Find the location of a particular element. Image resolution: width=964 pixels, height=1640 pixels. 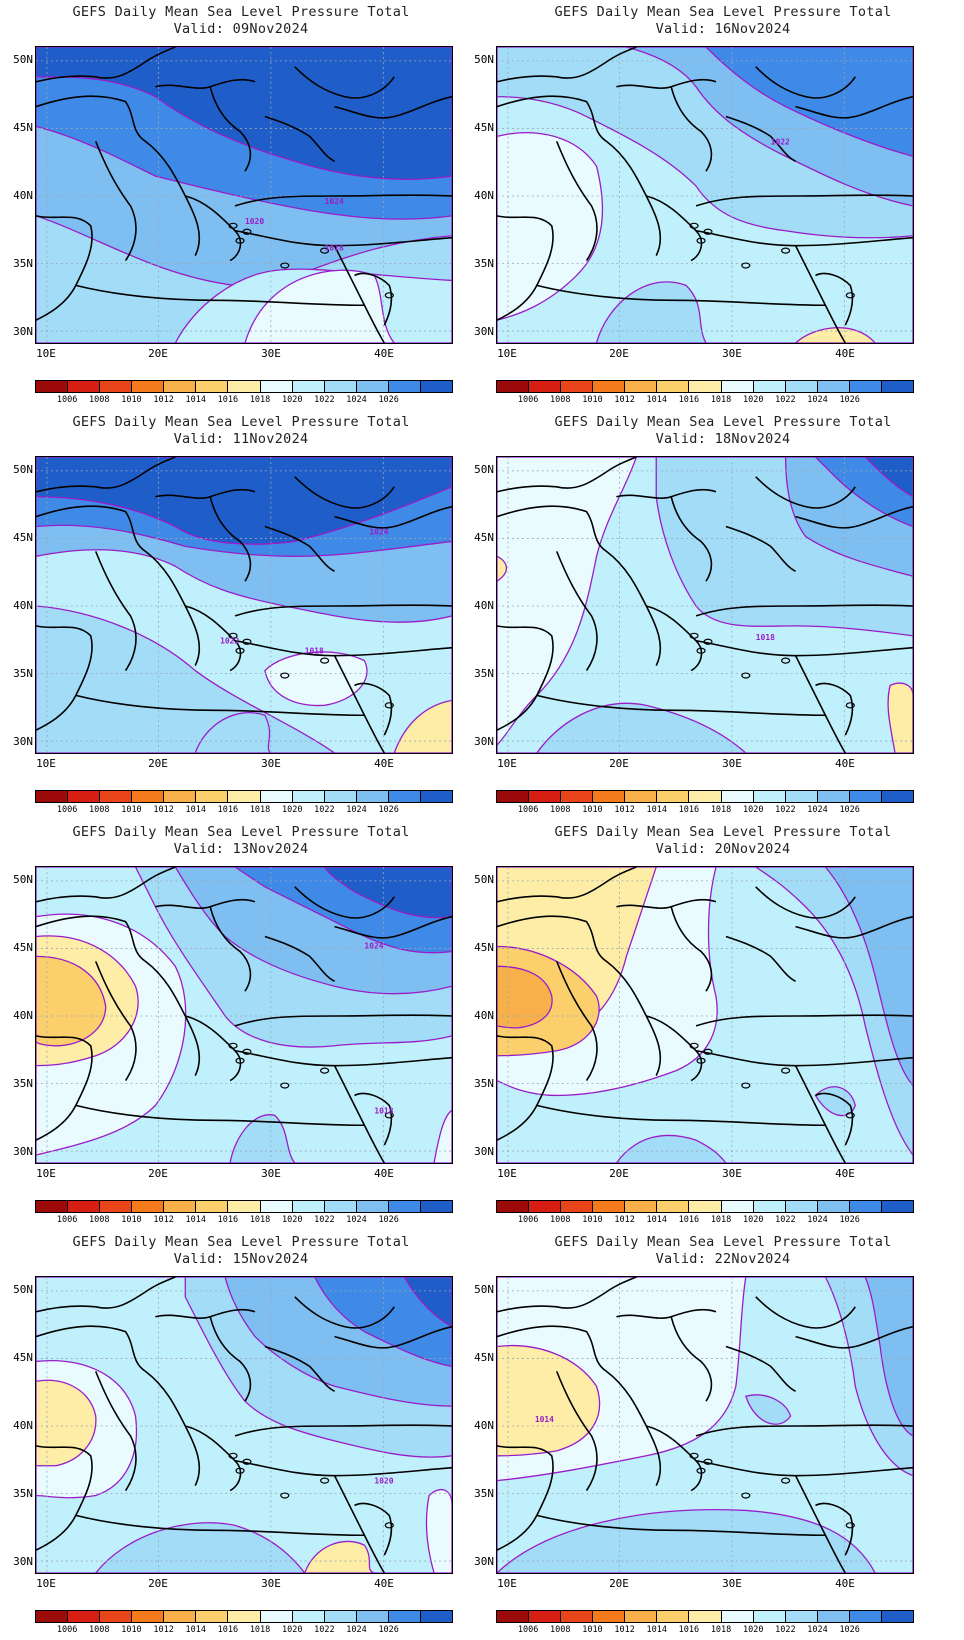

contour-label: 1018 is located at coordinates (334, 248).